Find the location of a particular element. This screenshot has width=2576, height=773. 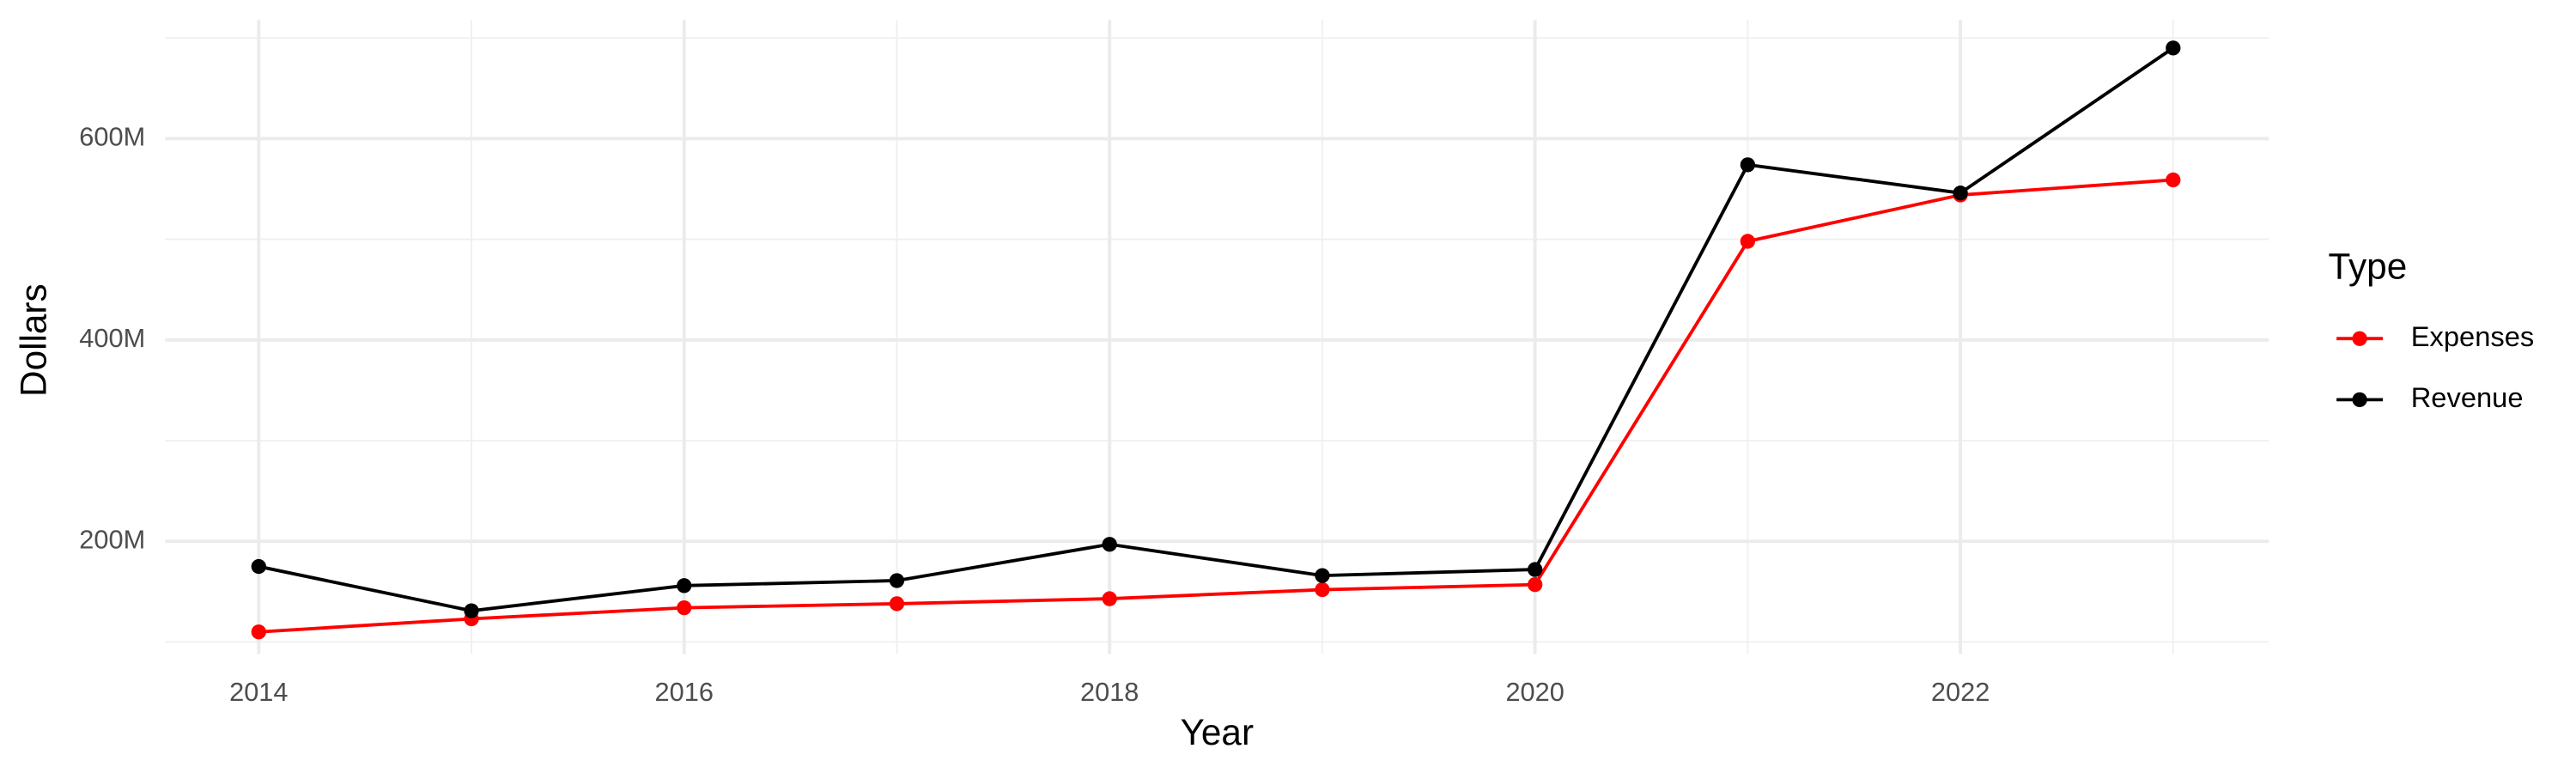

y-tick-label: 200M is located at coordinates (112, 539).